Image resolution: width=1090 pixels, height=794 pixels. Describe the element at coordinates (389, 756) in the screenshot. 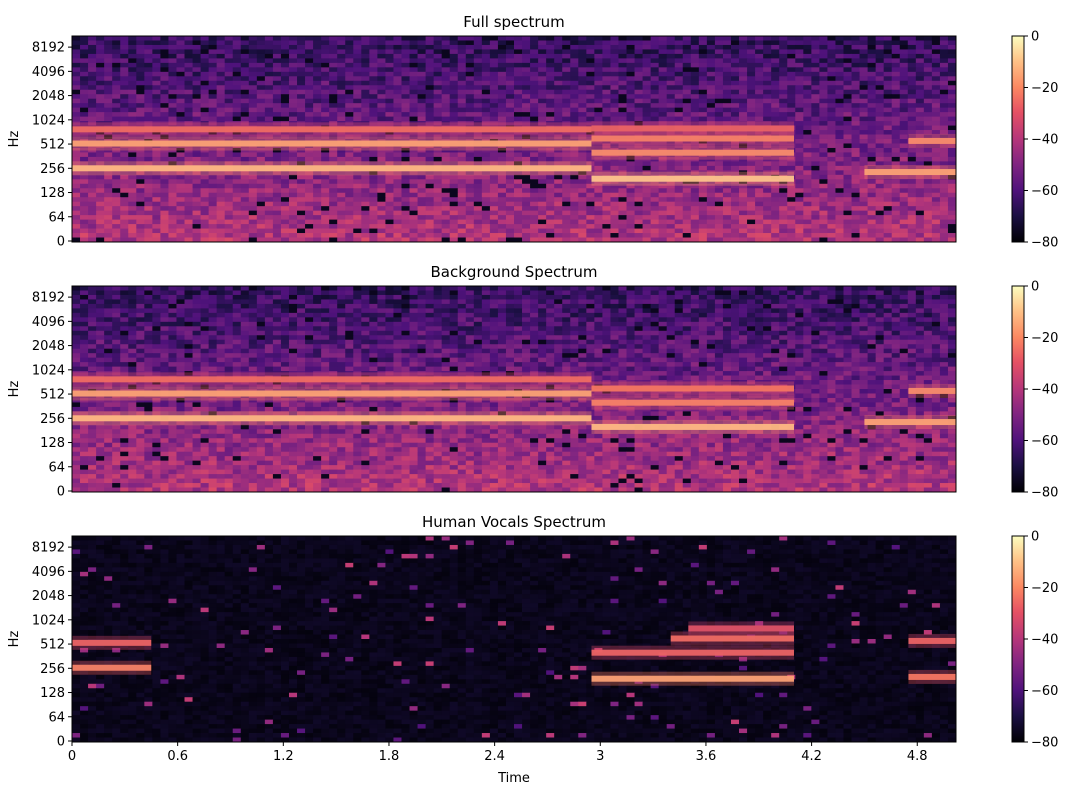

I see `x-tick-label: 1.8` at that location.